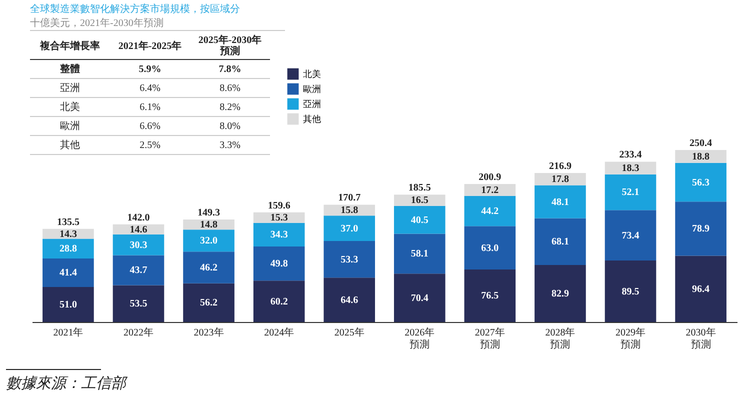 The width and height of the screenshot is (750, 394). What do you see at coordinates (560, 166) in the screenshot?
I see `total-label: 216.9` at bounding box center [560, 166].